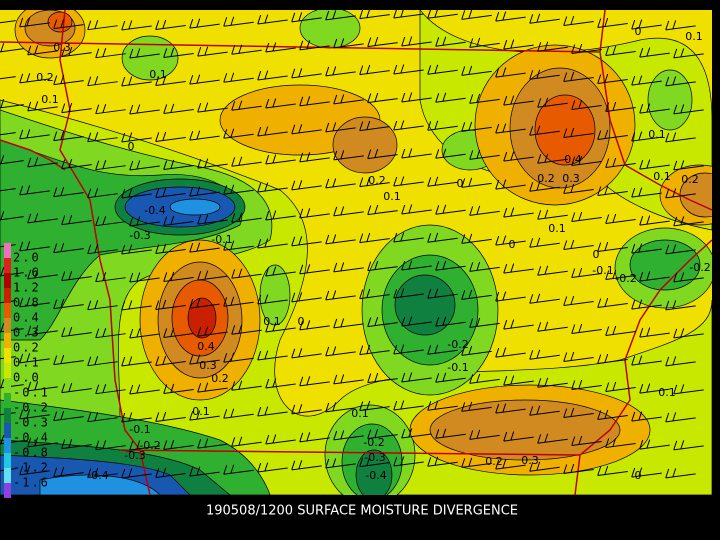  What do you see at coordinates (573, 159) in the screenshot?
I see `contour-label: 0.4` at bounding box center [573, 159].